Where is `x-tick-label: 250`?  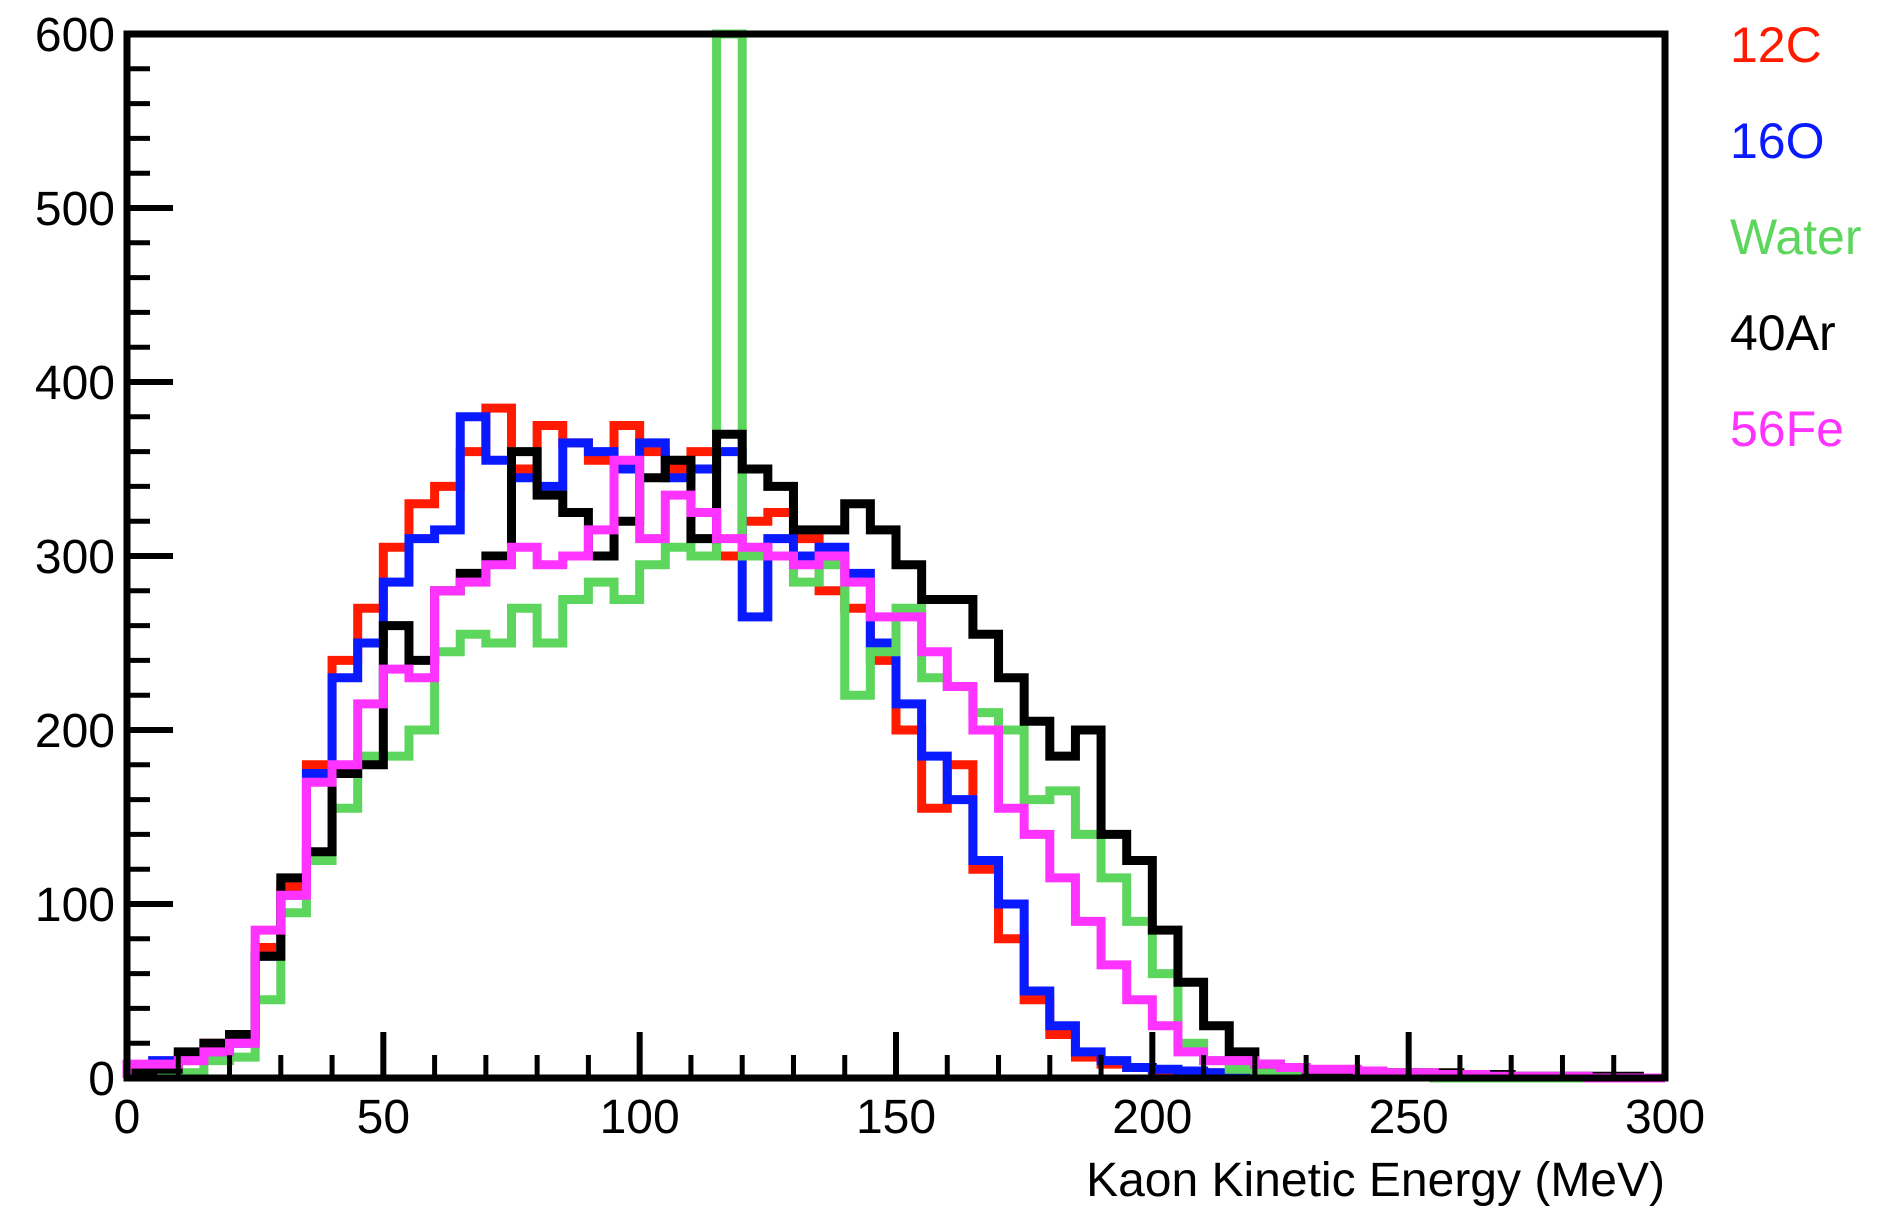
x-tick-label: 250 is located at coordinates (1409, 1117).